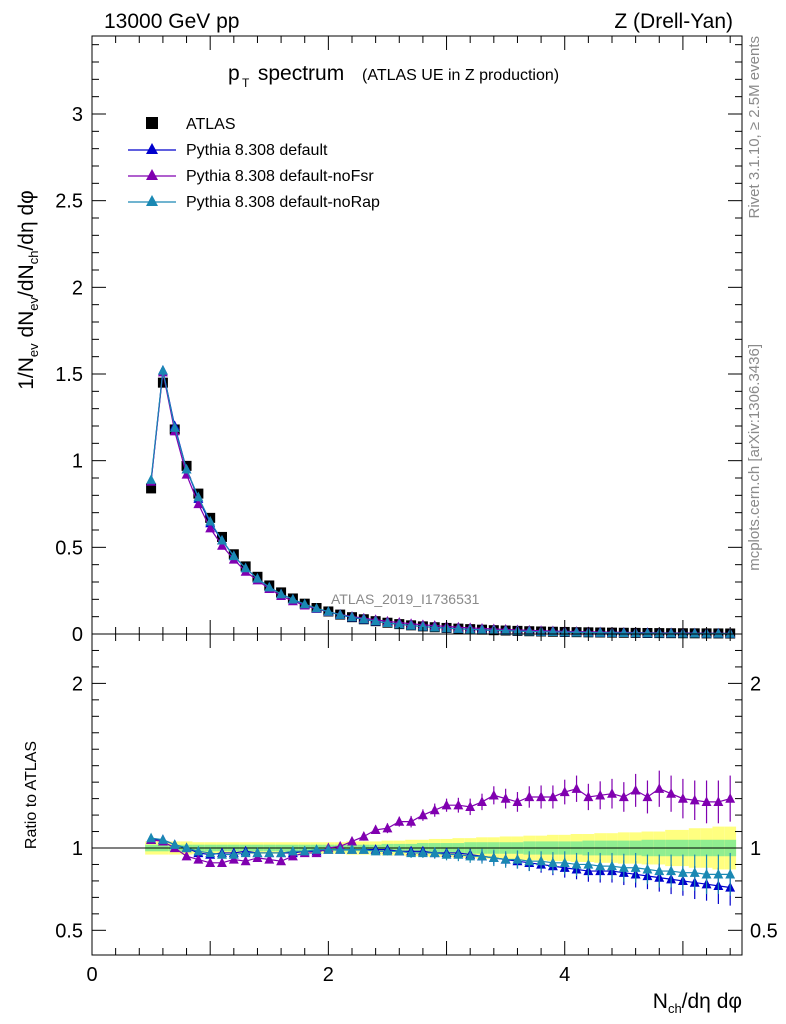  What do you see at coordinates (152, 200) in the screenshot?
I see `legend-marker-norap` at bounding box center [152, 200].